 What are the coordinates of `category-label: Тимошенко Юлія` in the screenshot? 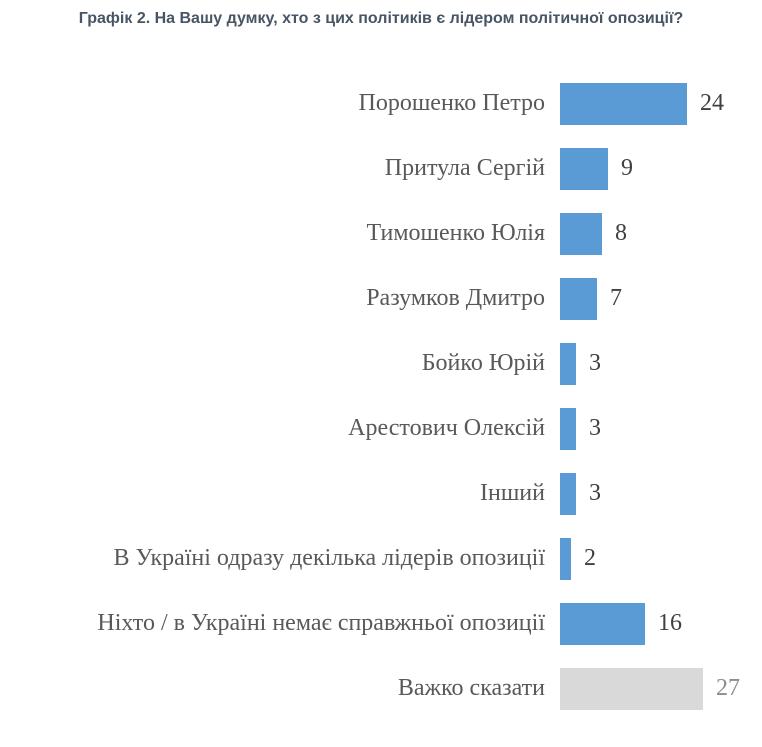 It's located at (455, 233).